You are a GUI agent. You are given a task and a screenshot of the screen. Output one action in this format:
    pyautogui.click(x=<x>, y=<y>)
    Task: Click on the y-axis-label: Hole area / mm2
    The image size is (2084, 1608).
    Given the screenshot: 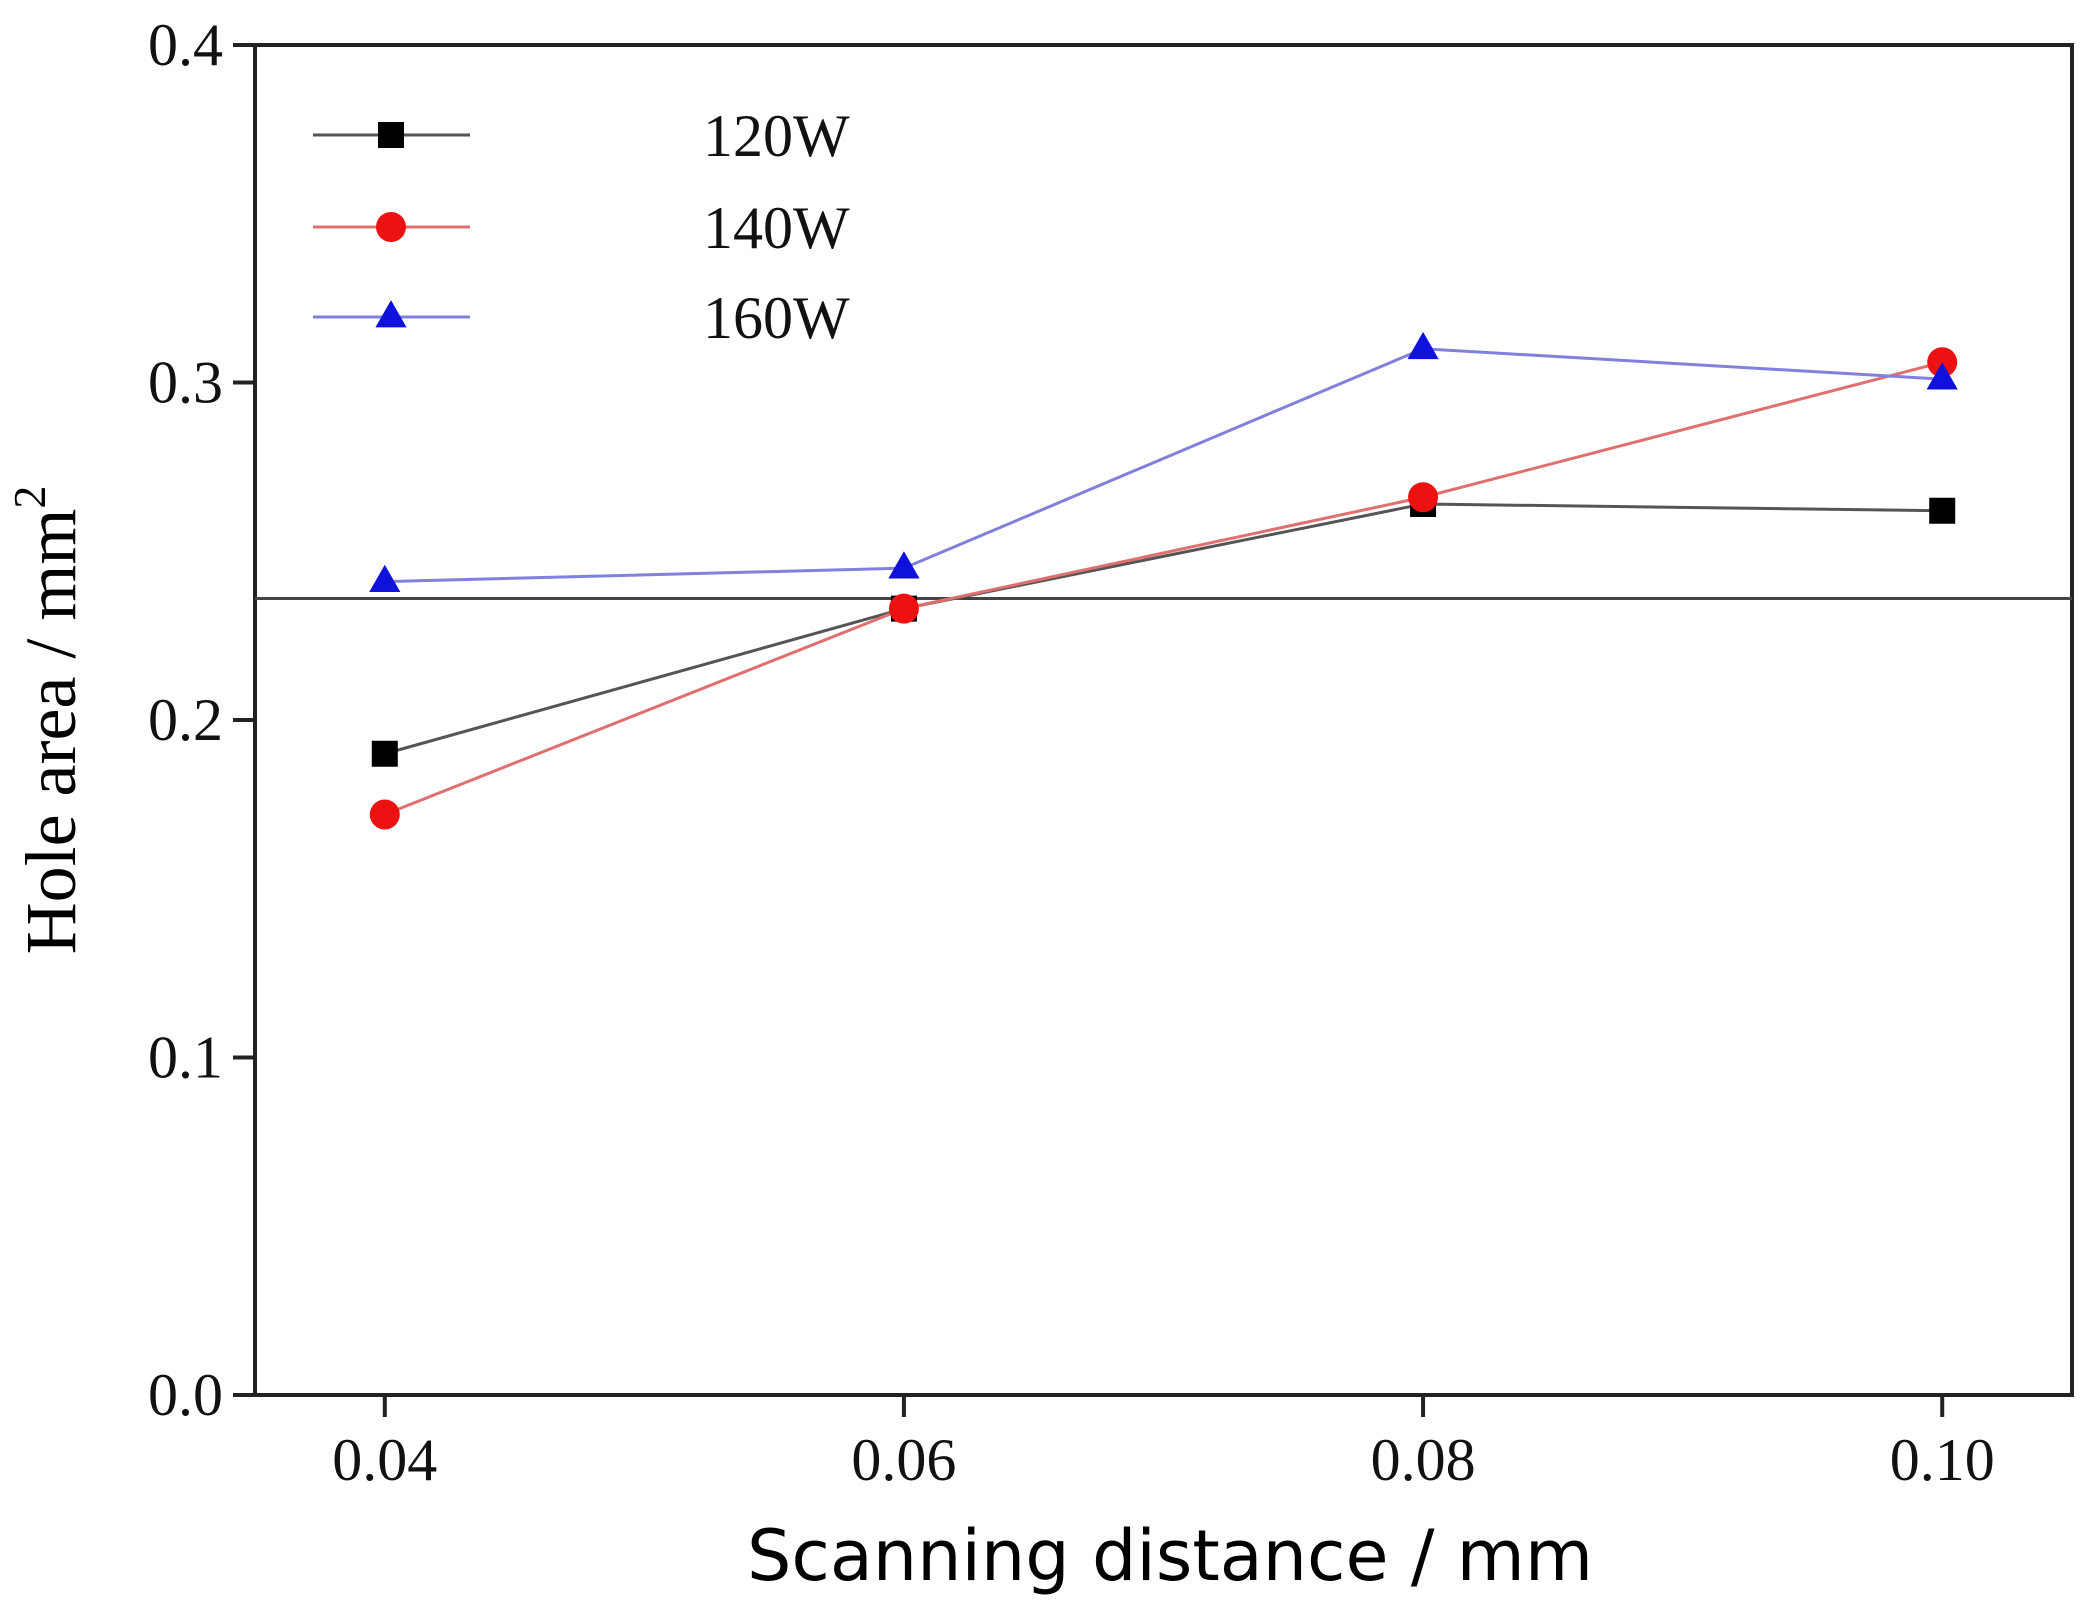 What is the action you would take?
    pyautogui.click(x=47, y=720)
    